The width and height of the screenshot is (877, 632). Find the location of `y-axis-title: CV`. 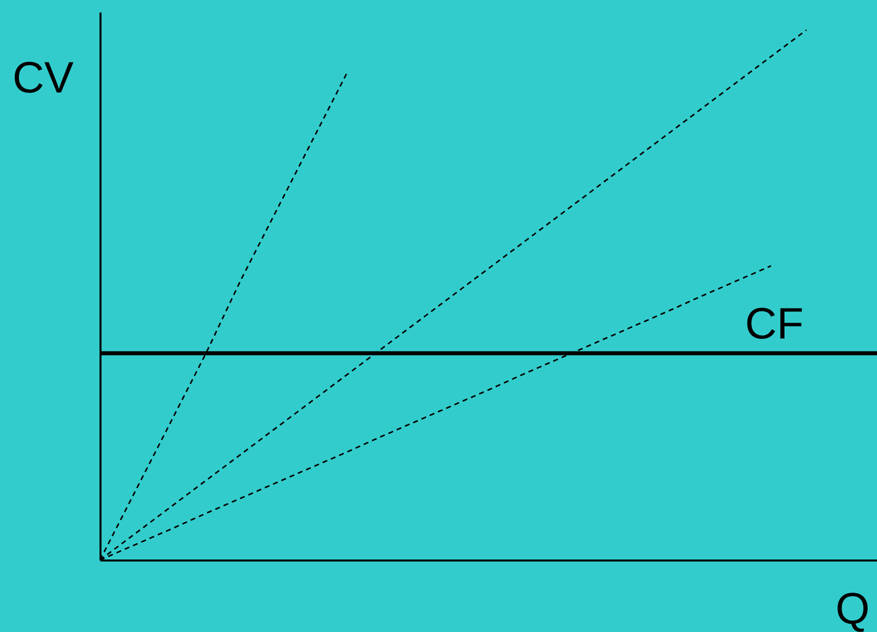

y-axis-title: CV is located at coordinates (43, 78).